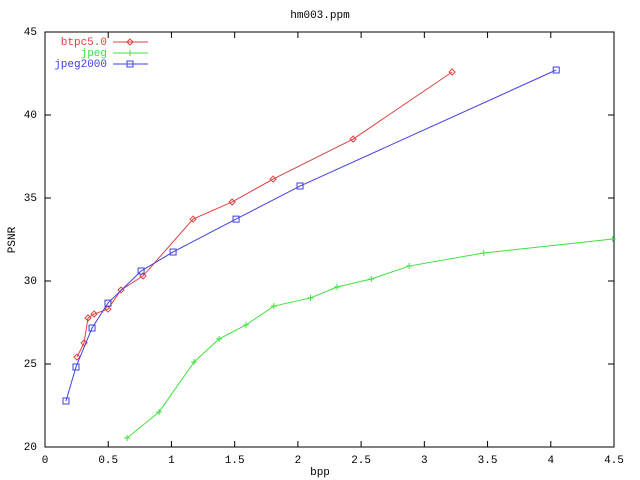 The width and height of the screenshot is (640, 480). I want to click on y-tick-label: 30, so click(30, 282).